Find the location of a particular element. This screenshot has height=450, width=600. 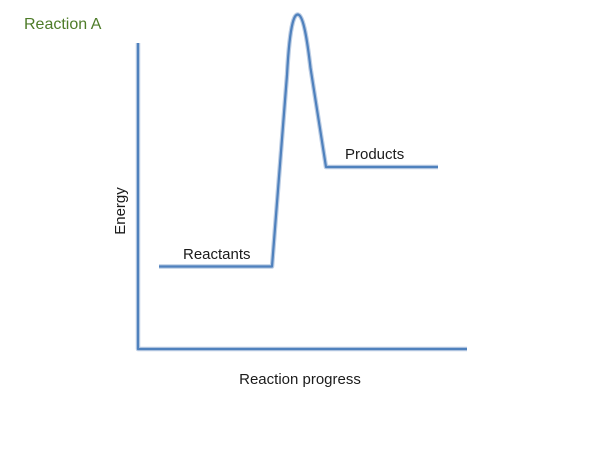

x-axis-label: Reaction progress is located at coordinates (300, 379).